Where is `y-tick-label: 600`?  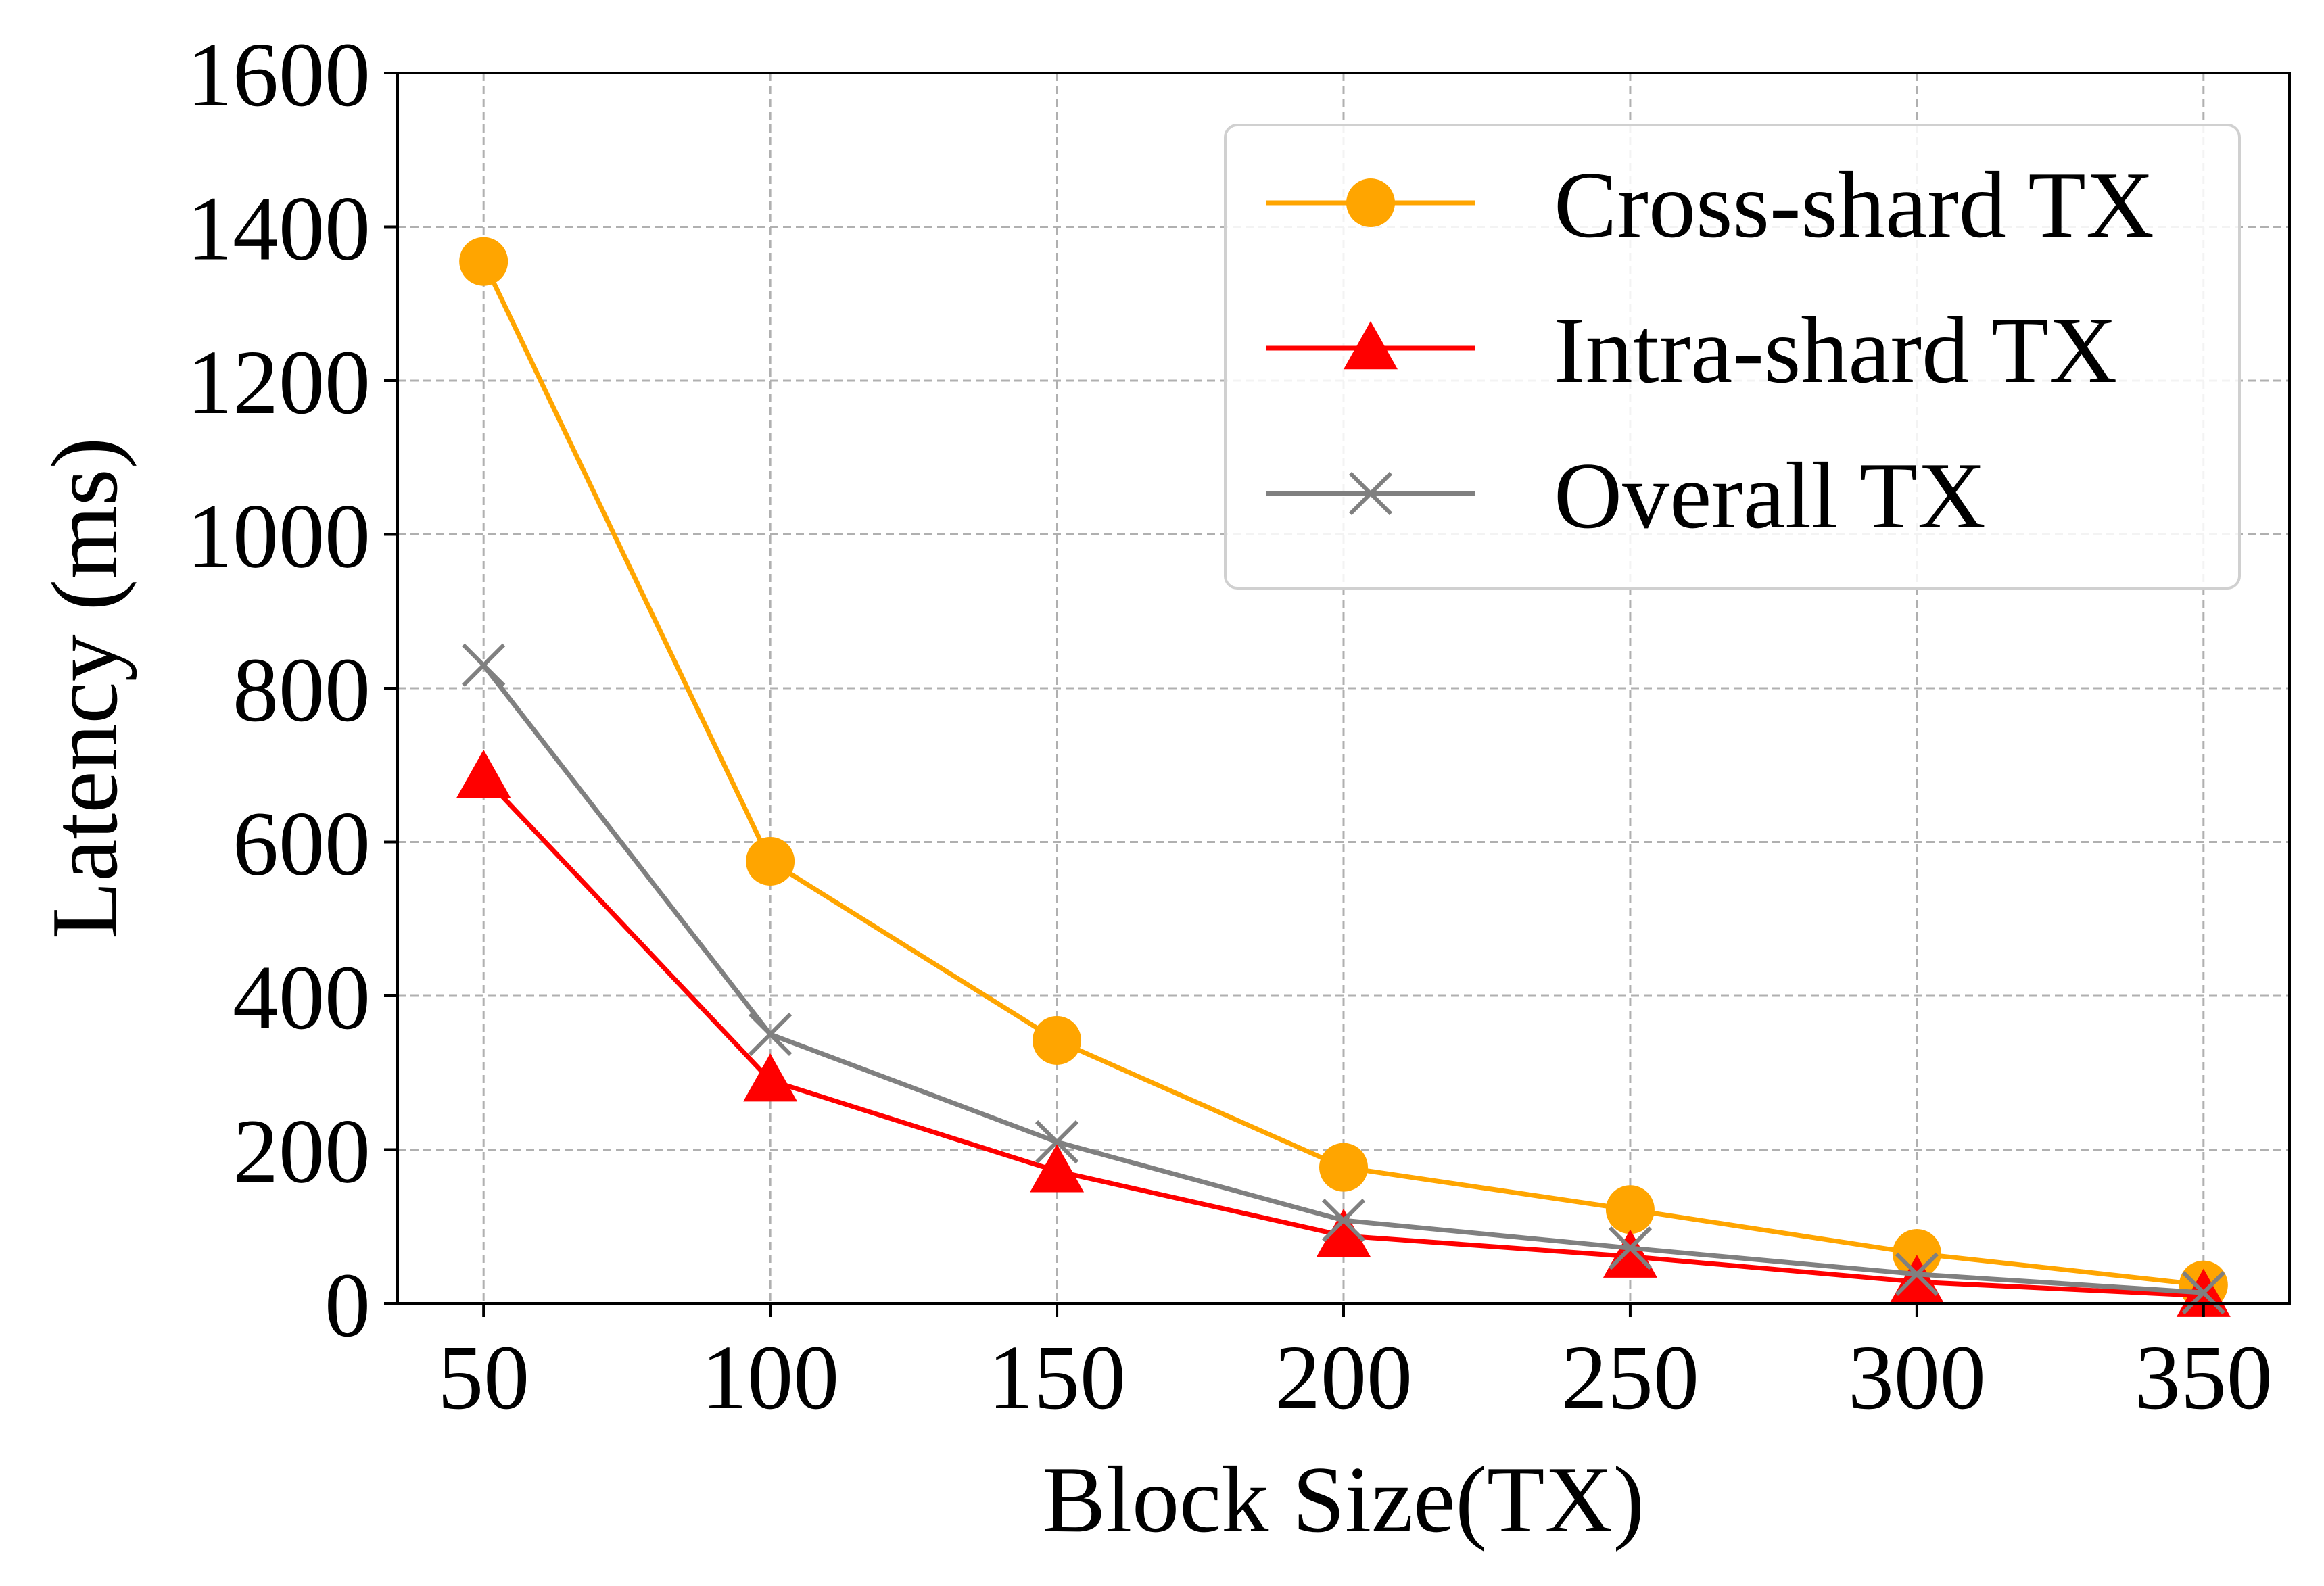
y-tick-label: 600 is located at coordinates (302, 844).